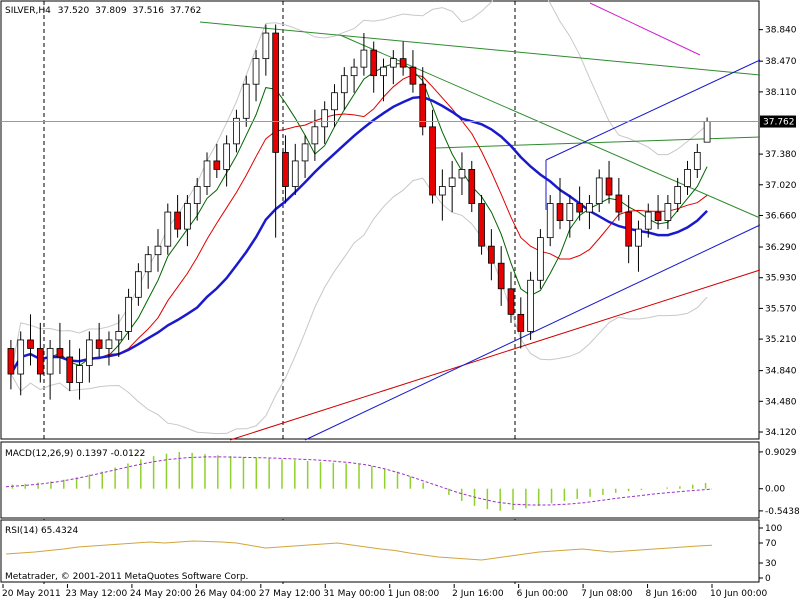  Describe the element at coordinates (781, 309) in the screenshot. I see `price-tick-label: 35.570` at that location.